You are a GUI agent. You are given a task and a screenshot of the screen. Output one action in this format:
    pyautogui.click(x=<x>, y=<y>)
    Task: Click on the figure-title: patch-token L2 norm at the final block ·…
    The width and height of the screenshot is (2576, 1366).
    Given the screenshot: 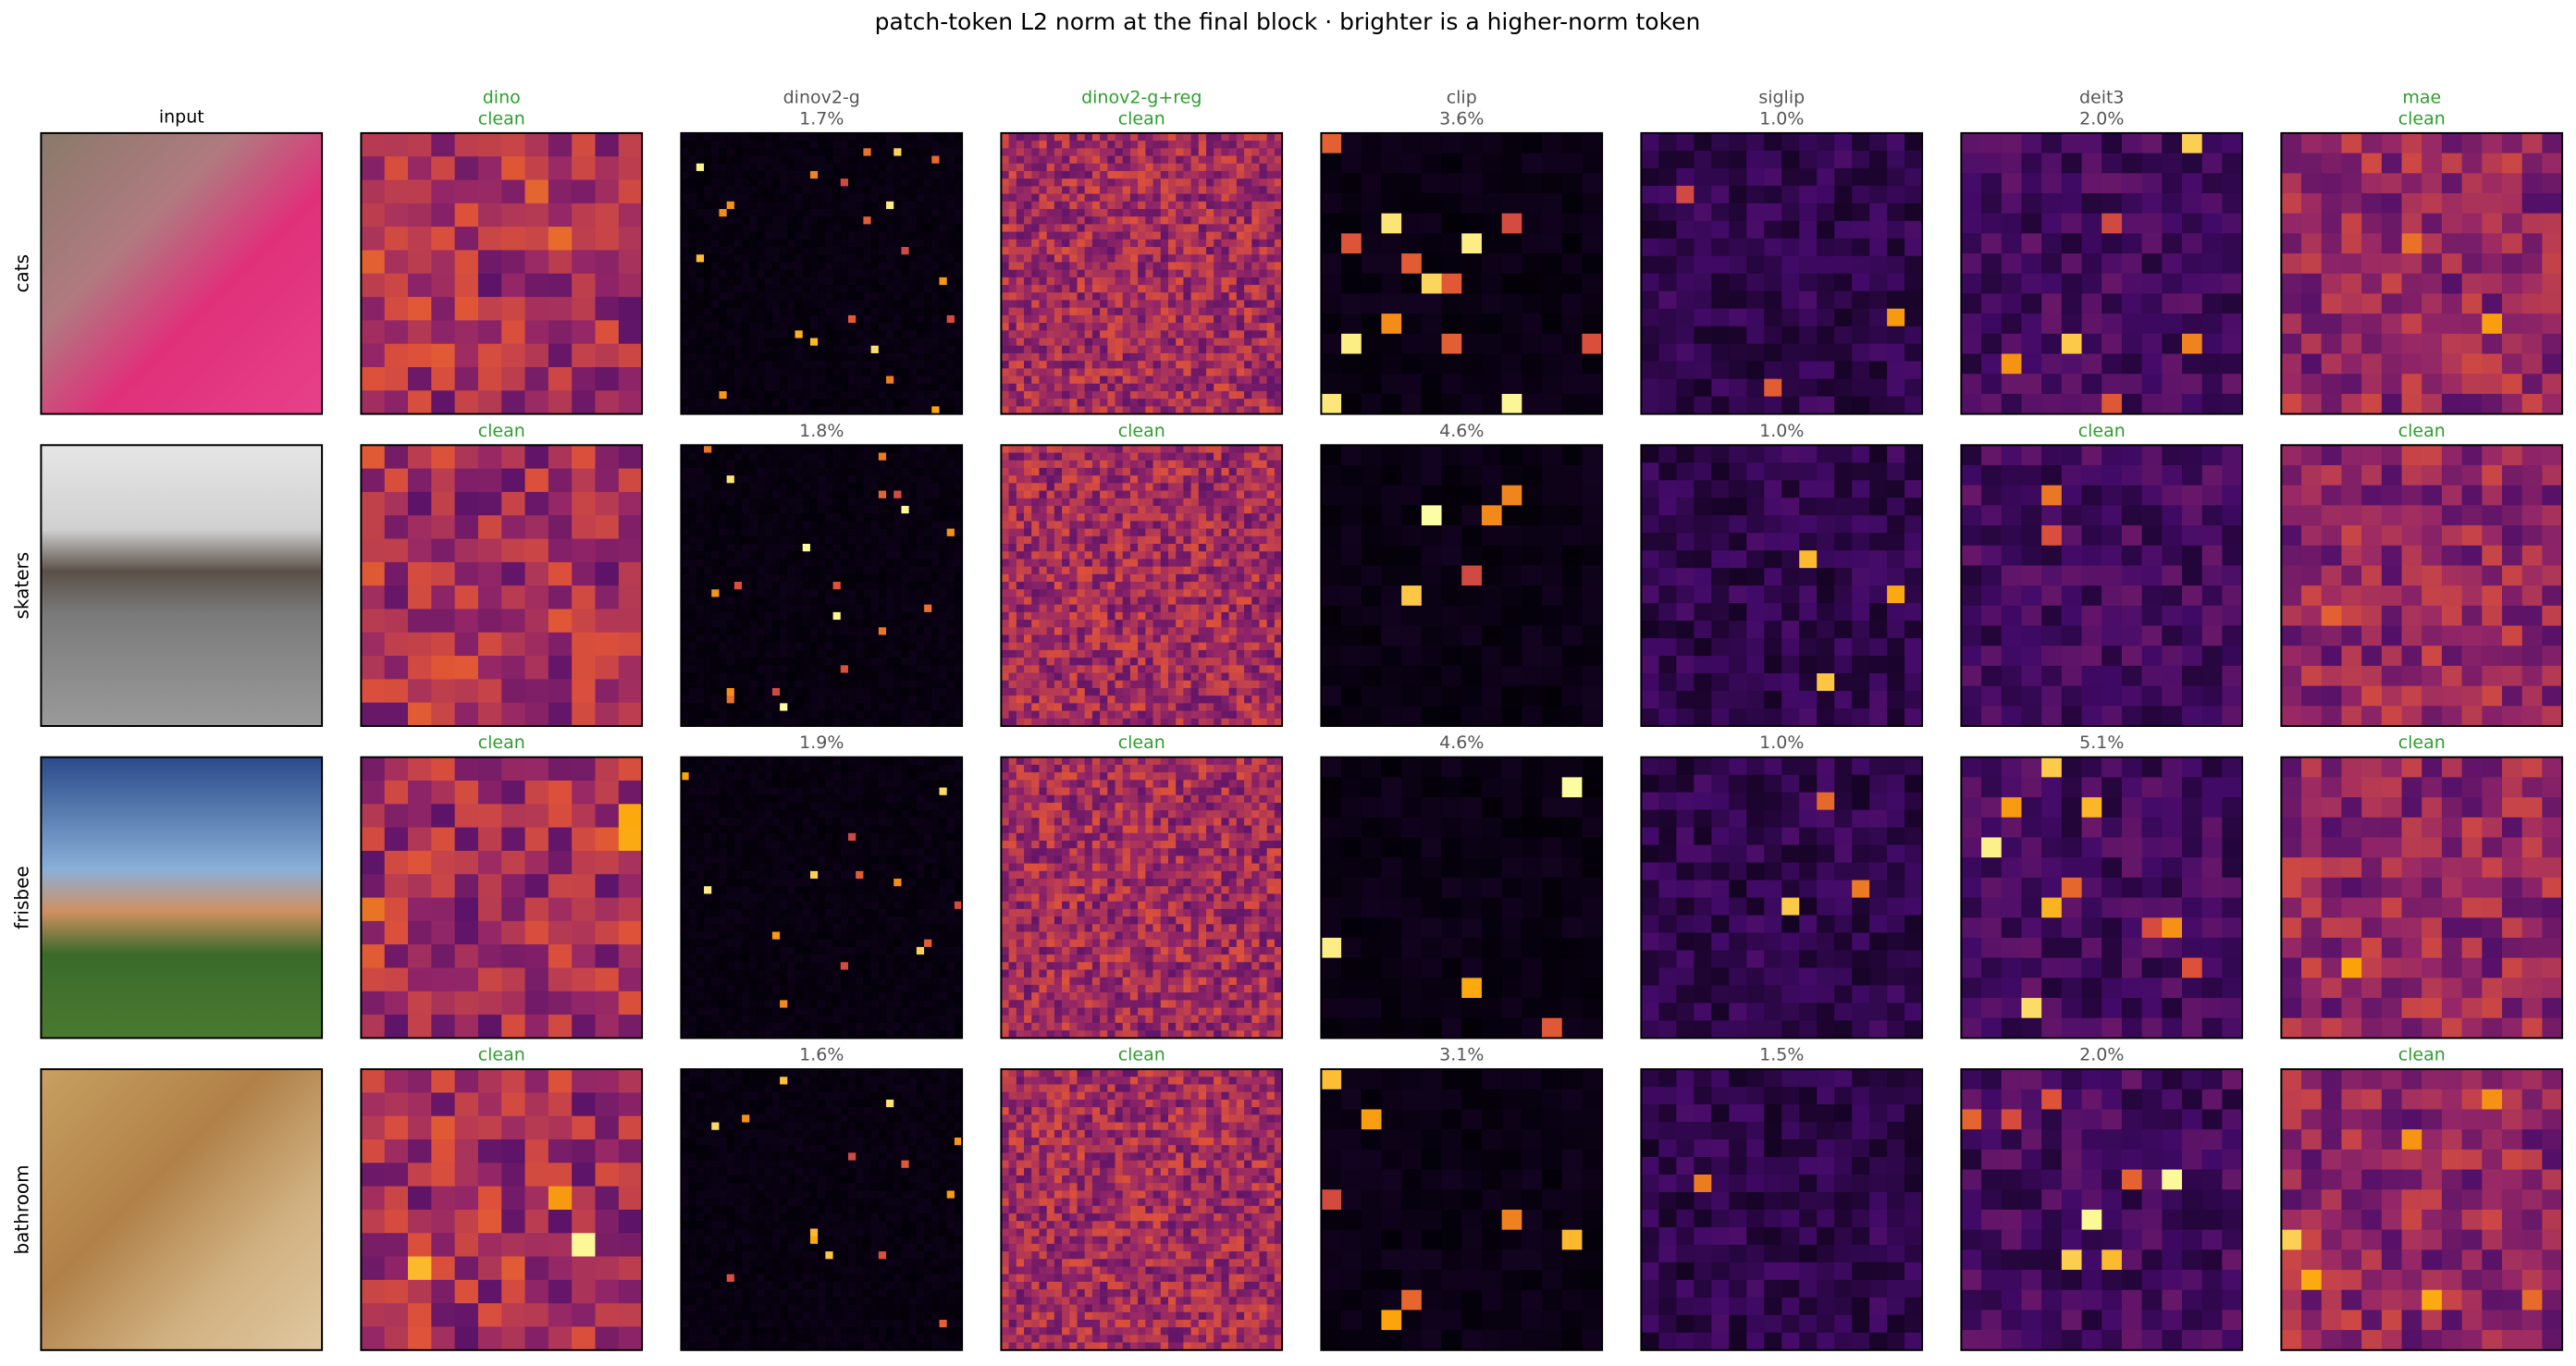 What is the action you would take?
    pyautogui.click(x=1288, y=21)
    